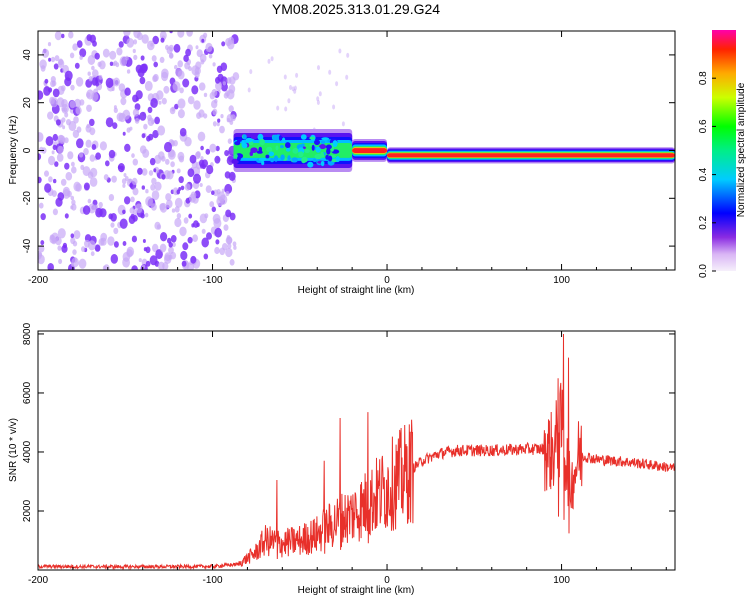 This screenshot has height=605, width=750. Describe the element at coordinates (356, 9) in the screenshot. I see `chart-title: YM08.2025.313.01.29.G24` at that location.